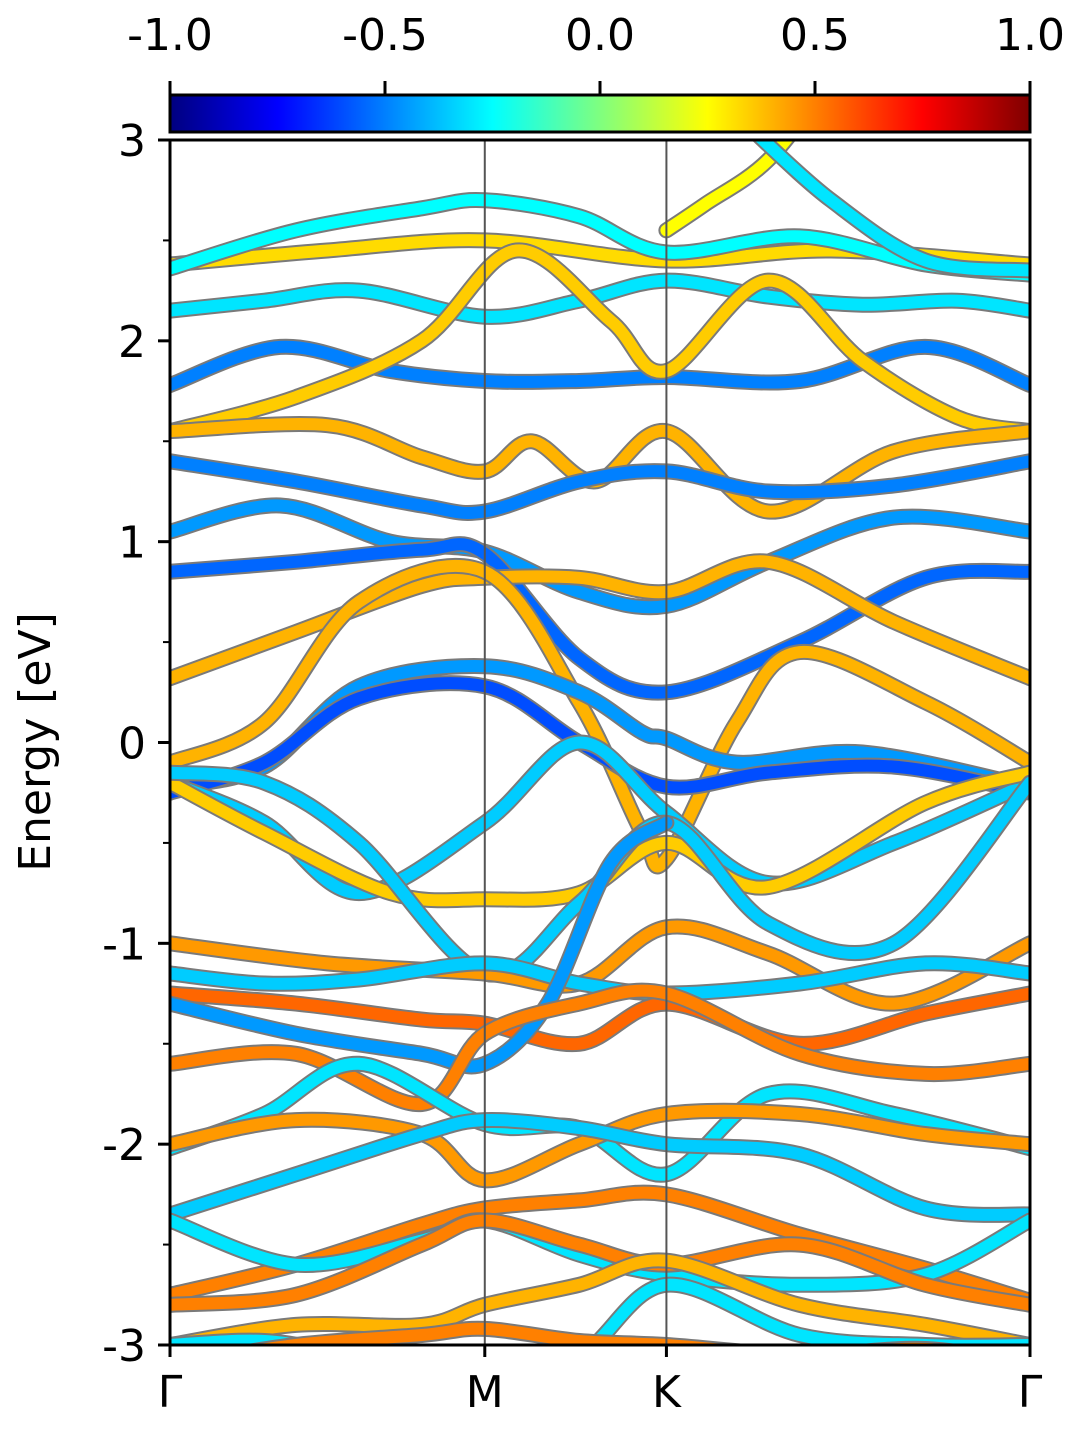 Image resolution: width=1080 pixels, height=1440 pixels. I want to click on colorbar-ticks: -1.0 -0.5 0.0 0.5 1.0, so click(596, 52).